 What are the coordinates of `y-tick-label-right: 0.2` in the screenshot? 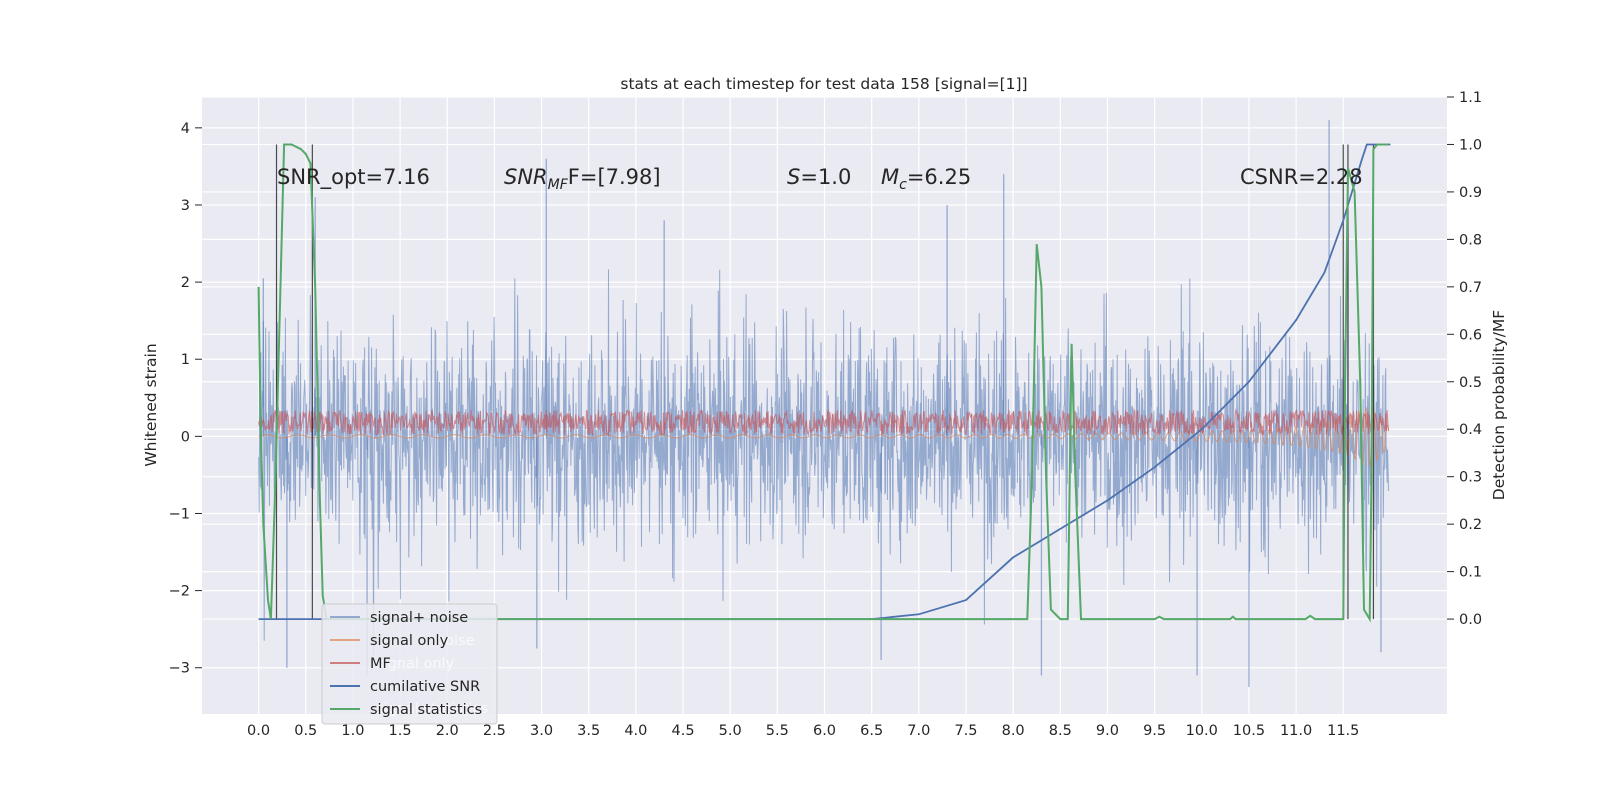 It's located at (1470, 525).